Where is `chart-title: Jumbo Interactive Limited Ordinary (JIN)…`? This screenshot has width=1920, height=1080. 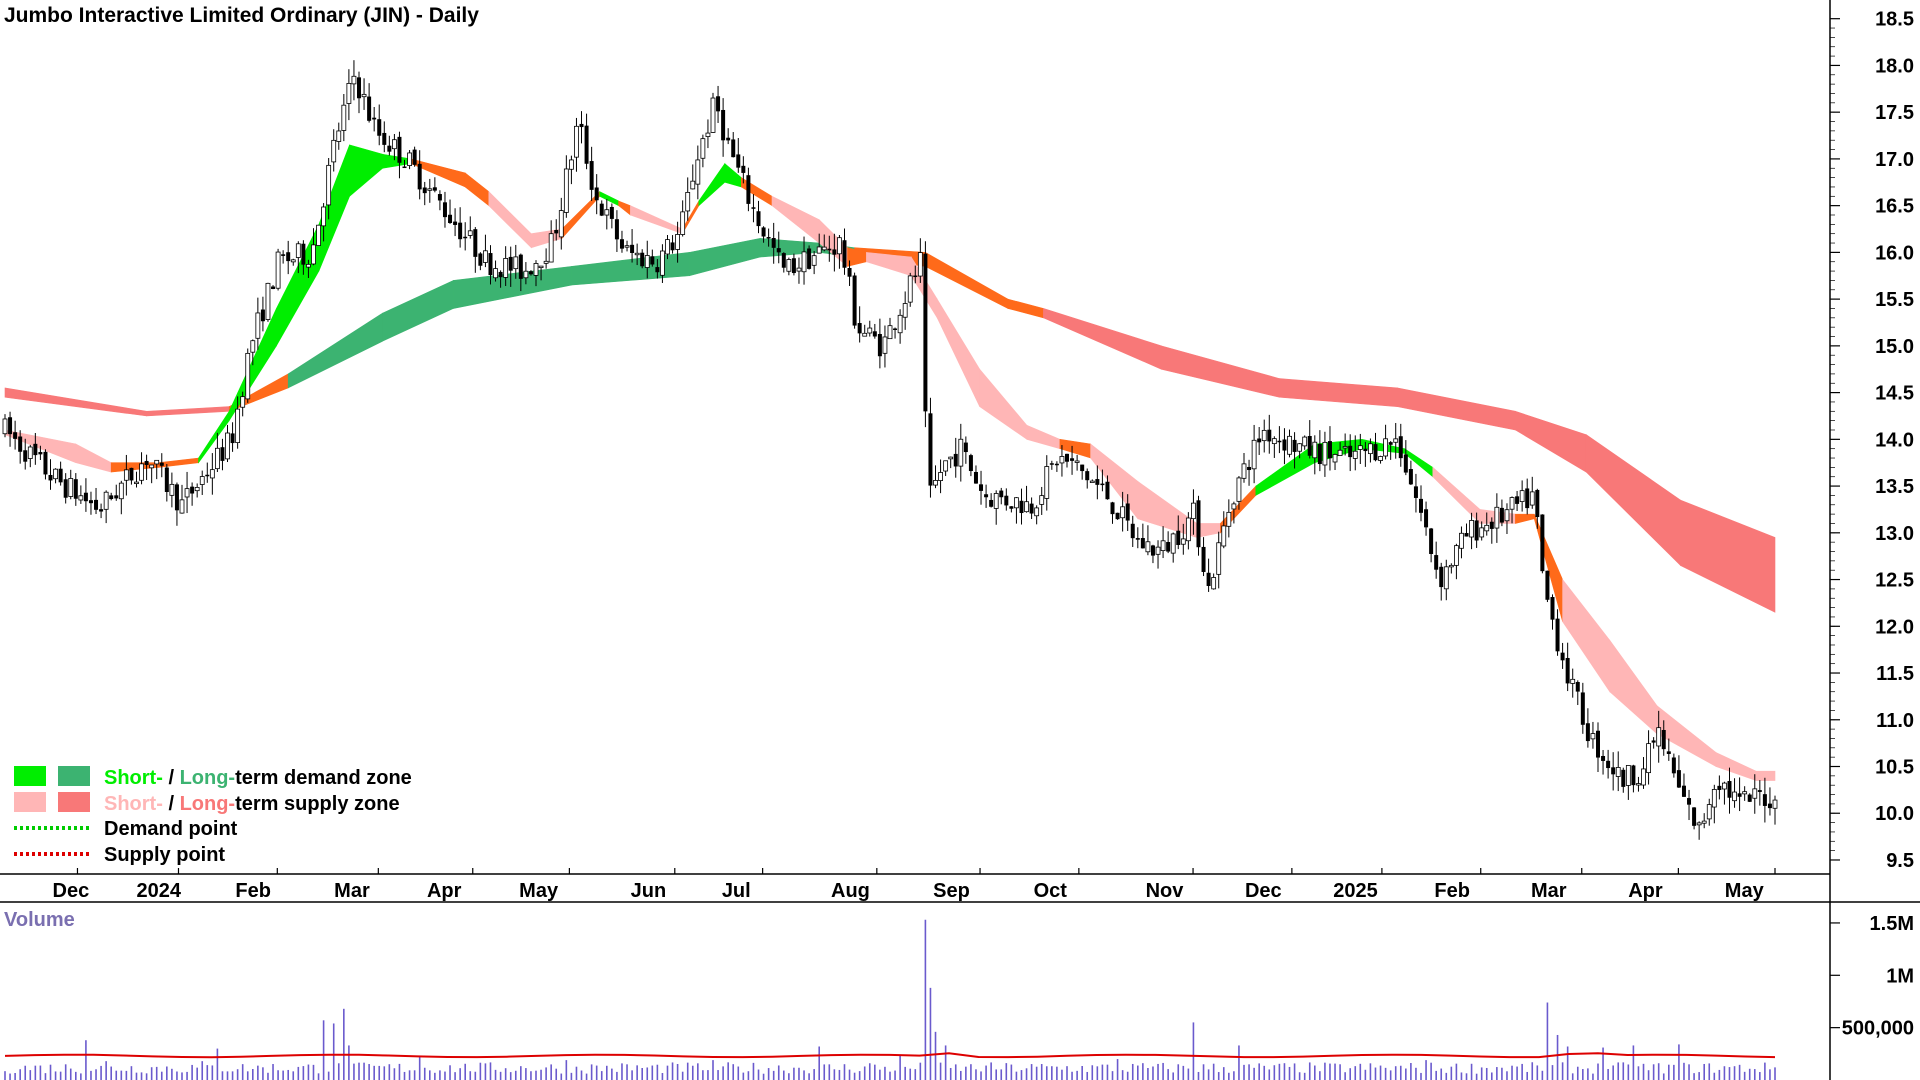 chart-title: Jumbo Interactive Limited Ordinary (JIN)… is located at coordinates (241, 15).